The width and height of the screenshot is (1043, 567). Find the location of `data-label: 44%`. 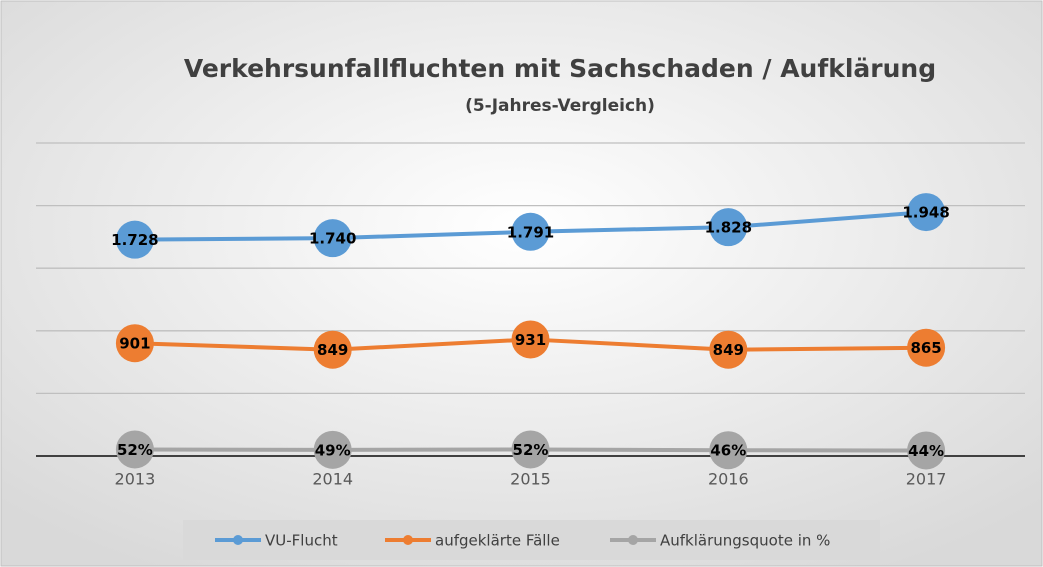

data-label: 44% is located at coordinates (926, 451).